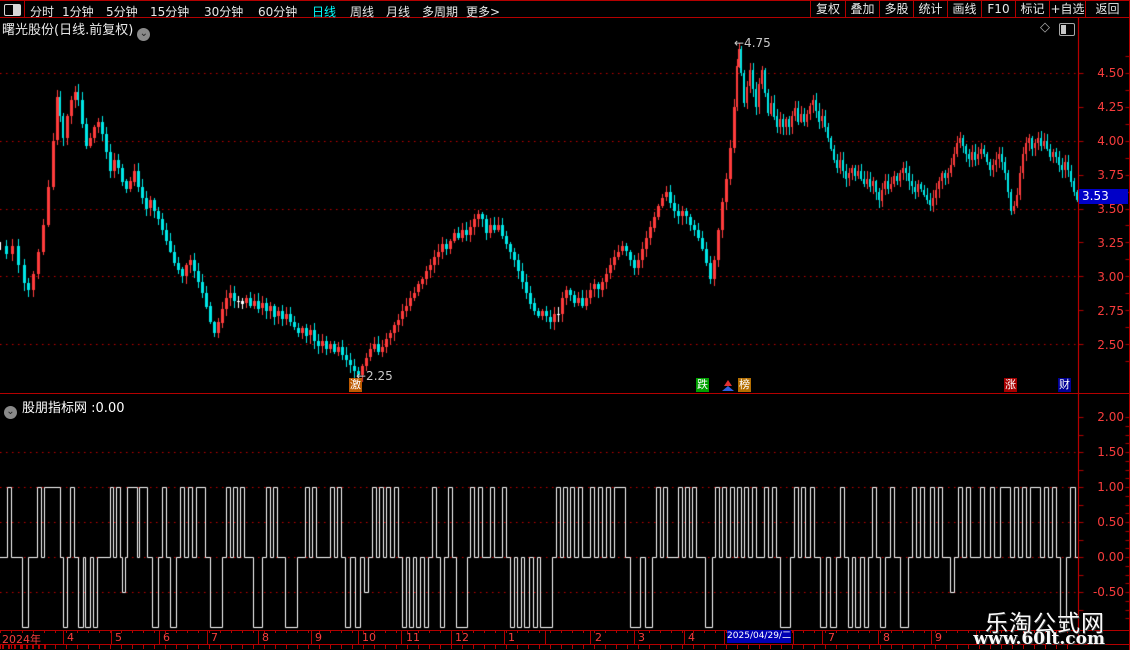 This screenshot has width=1130, height=650. What do you see at coordinates (324, 12) in the screenshot?
I see `tab-daily: 日线` at bounding box center [324, 12].